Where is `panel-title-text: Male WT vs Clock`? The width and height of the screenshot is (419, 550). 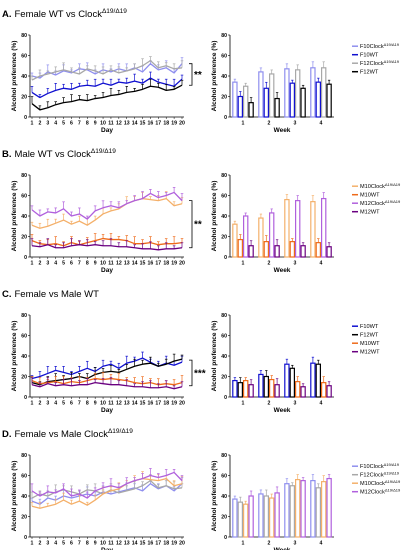
panel-title-text: Male WT vs Clock is located at coordinates (53, 154).